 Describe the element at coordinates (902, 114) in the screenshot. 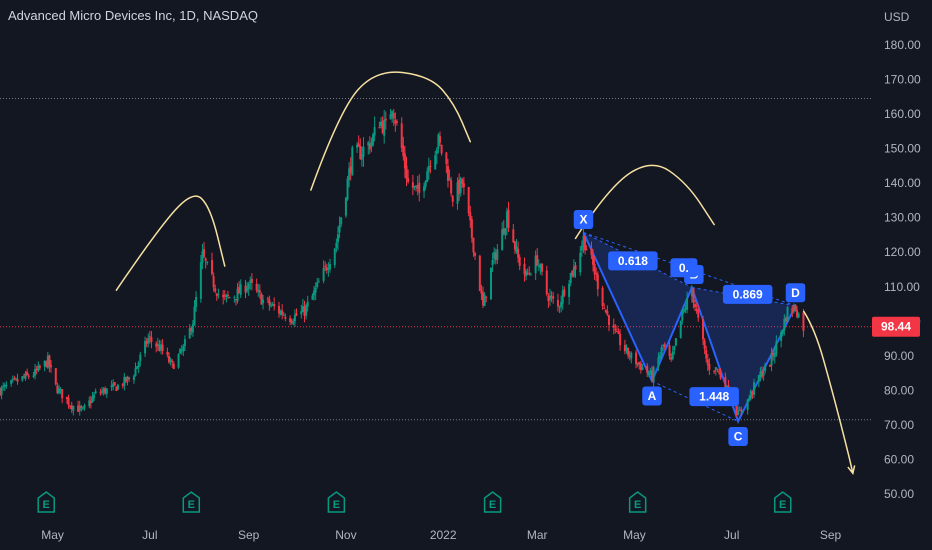

I see `y-tick-label: 160.00` at that location.